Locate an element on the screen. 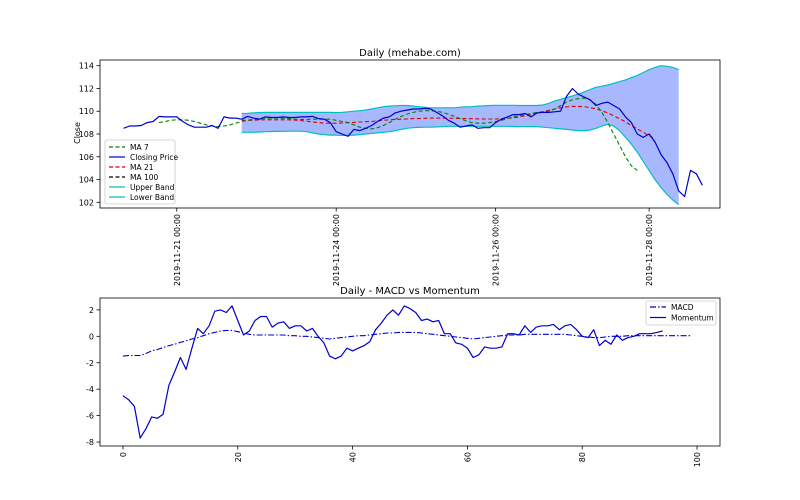 This screenshot has width=800, height=500. y-tick-label: 108 is located at coordinates (86, 134).